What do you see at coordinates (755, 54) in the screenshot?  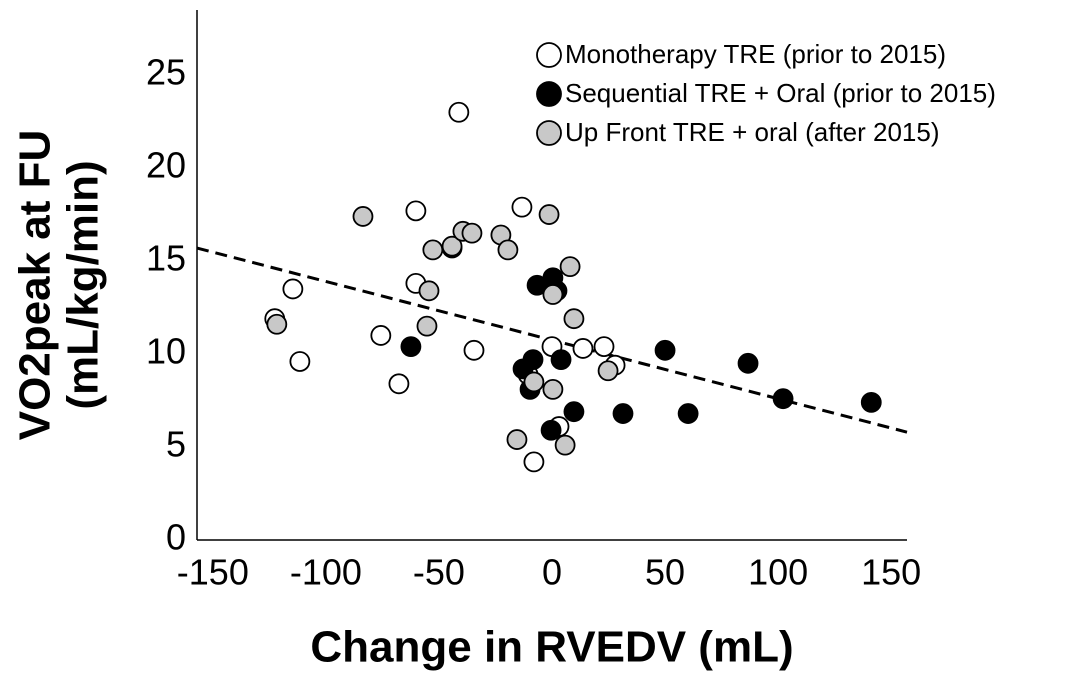 I see `legend-label: Monotherapy TRE (prior to 2015)` at bounding box center [755, 54].